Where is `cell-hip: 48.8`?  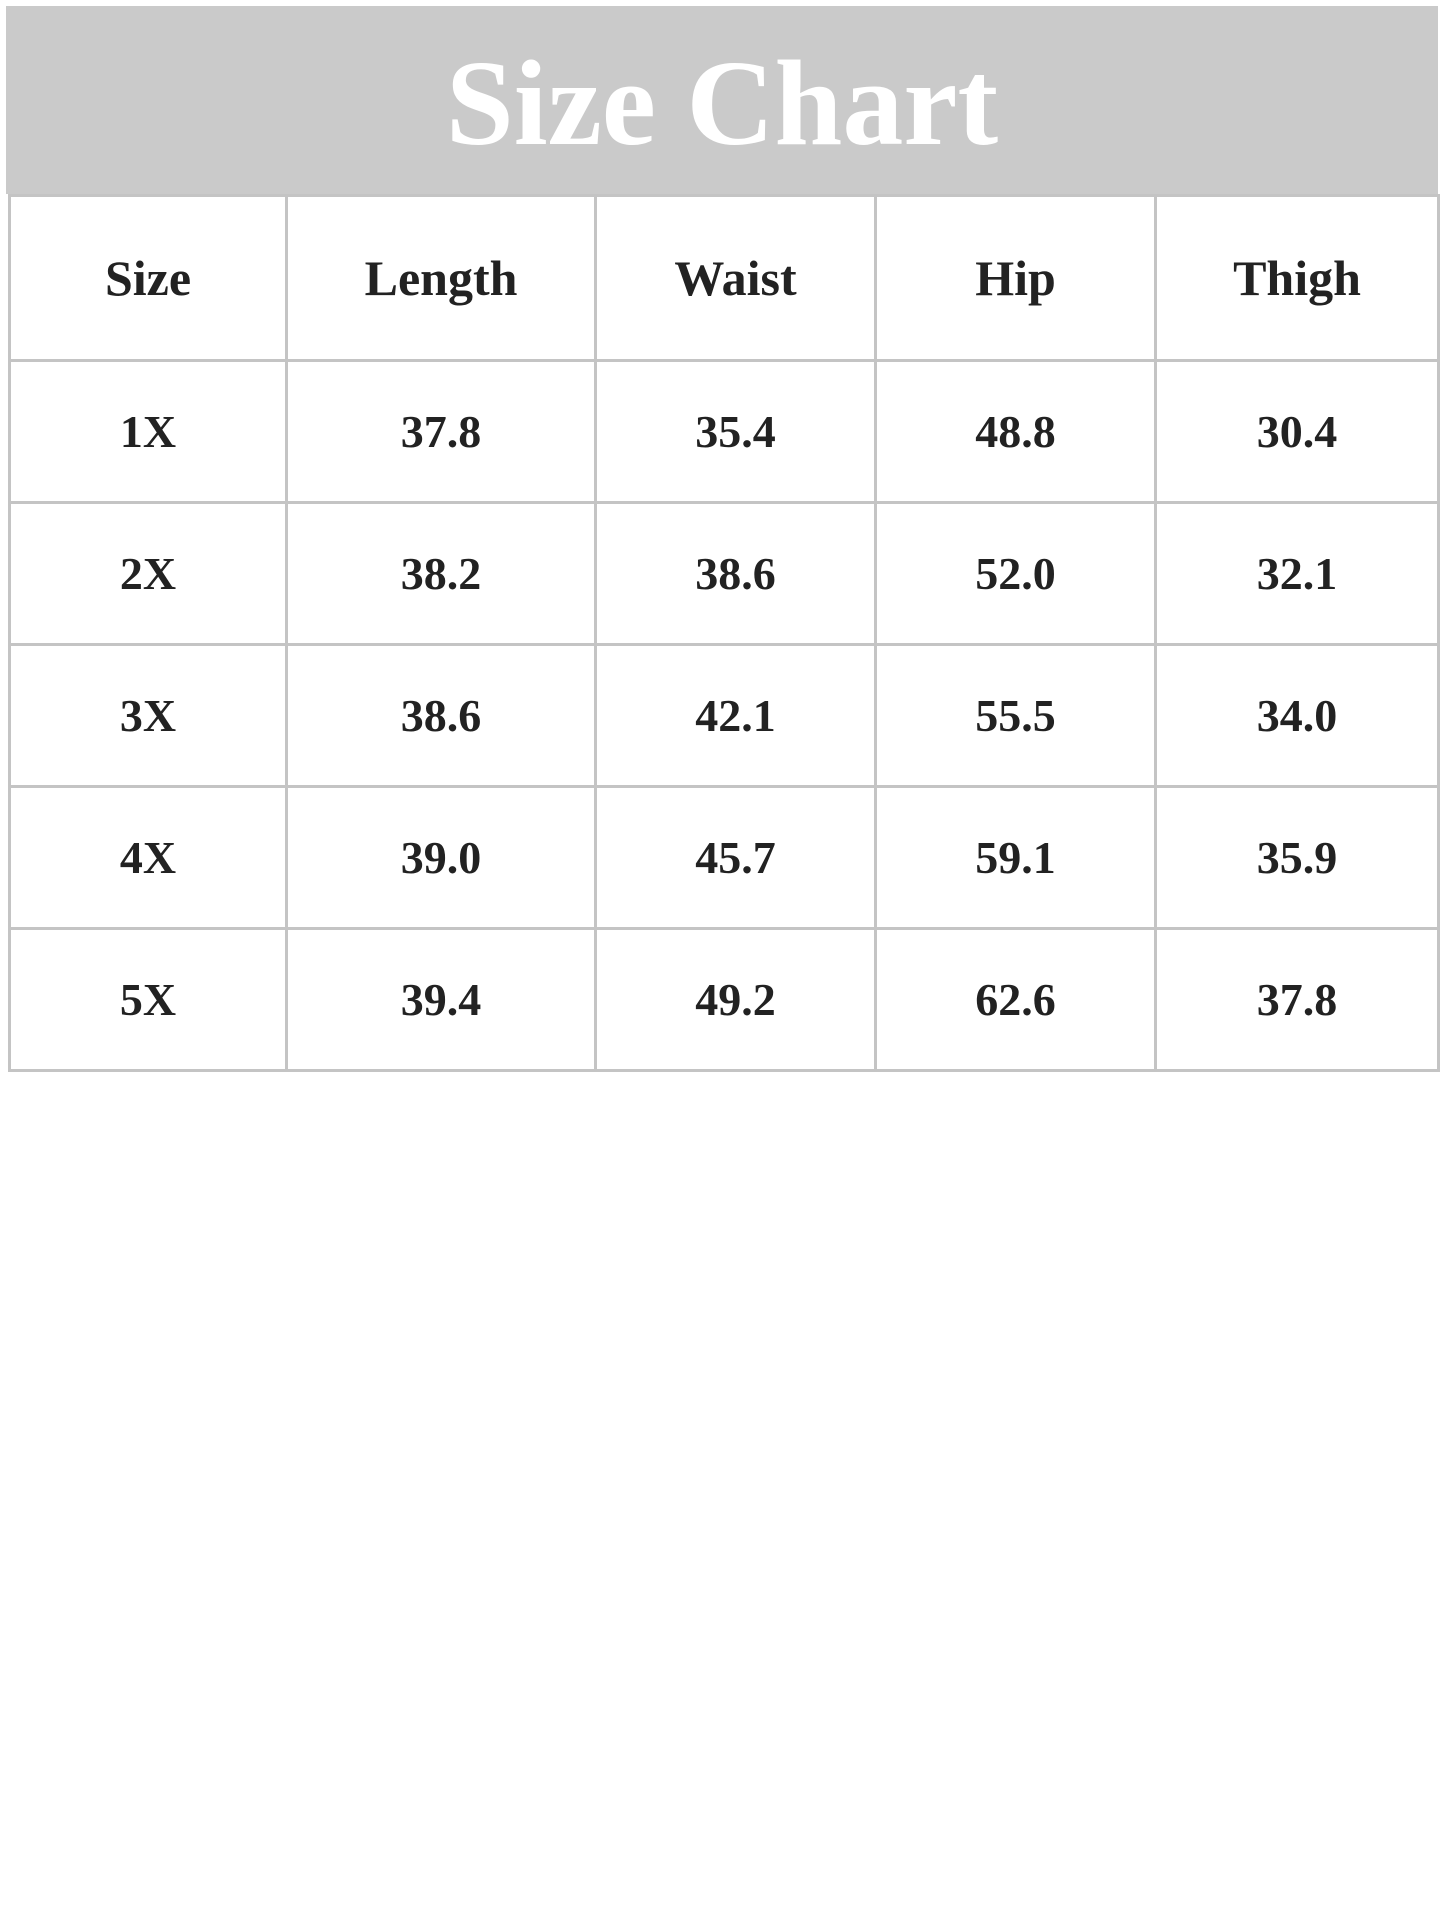
cell-hip: 48.8 is located at coordinates (1015, 431).